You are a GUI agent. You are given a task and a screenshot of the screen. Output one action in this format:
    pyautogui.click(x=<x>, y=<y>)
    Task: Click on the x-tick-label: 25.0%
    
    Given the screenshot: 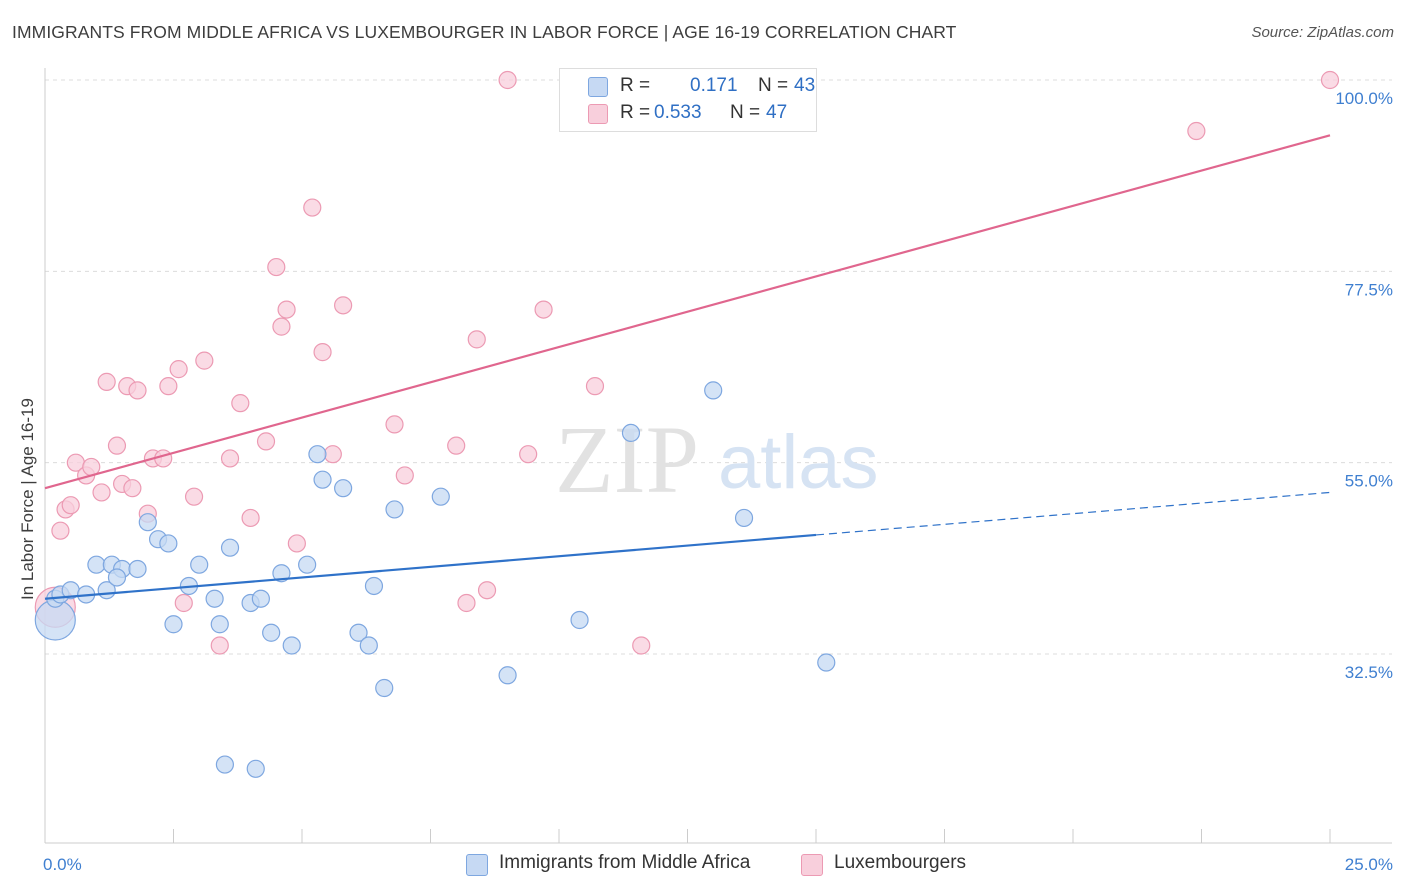 What is the action you would take?
    pyautogui.click(x=1369, y=864)
    